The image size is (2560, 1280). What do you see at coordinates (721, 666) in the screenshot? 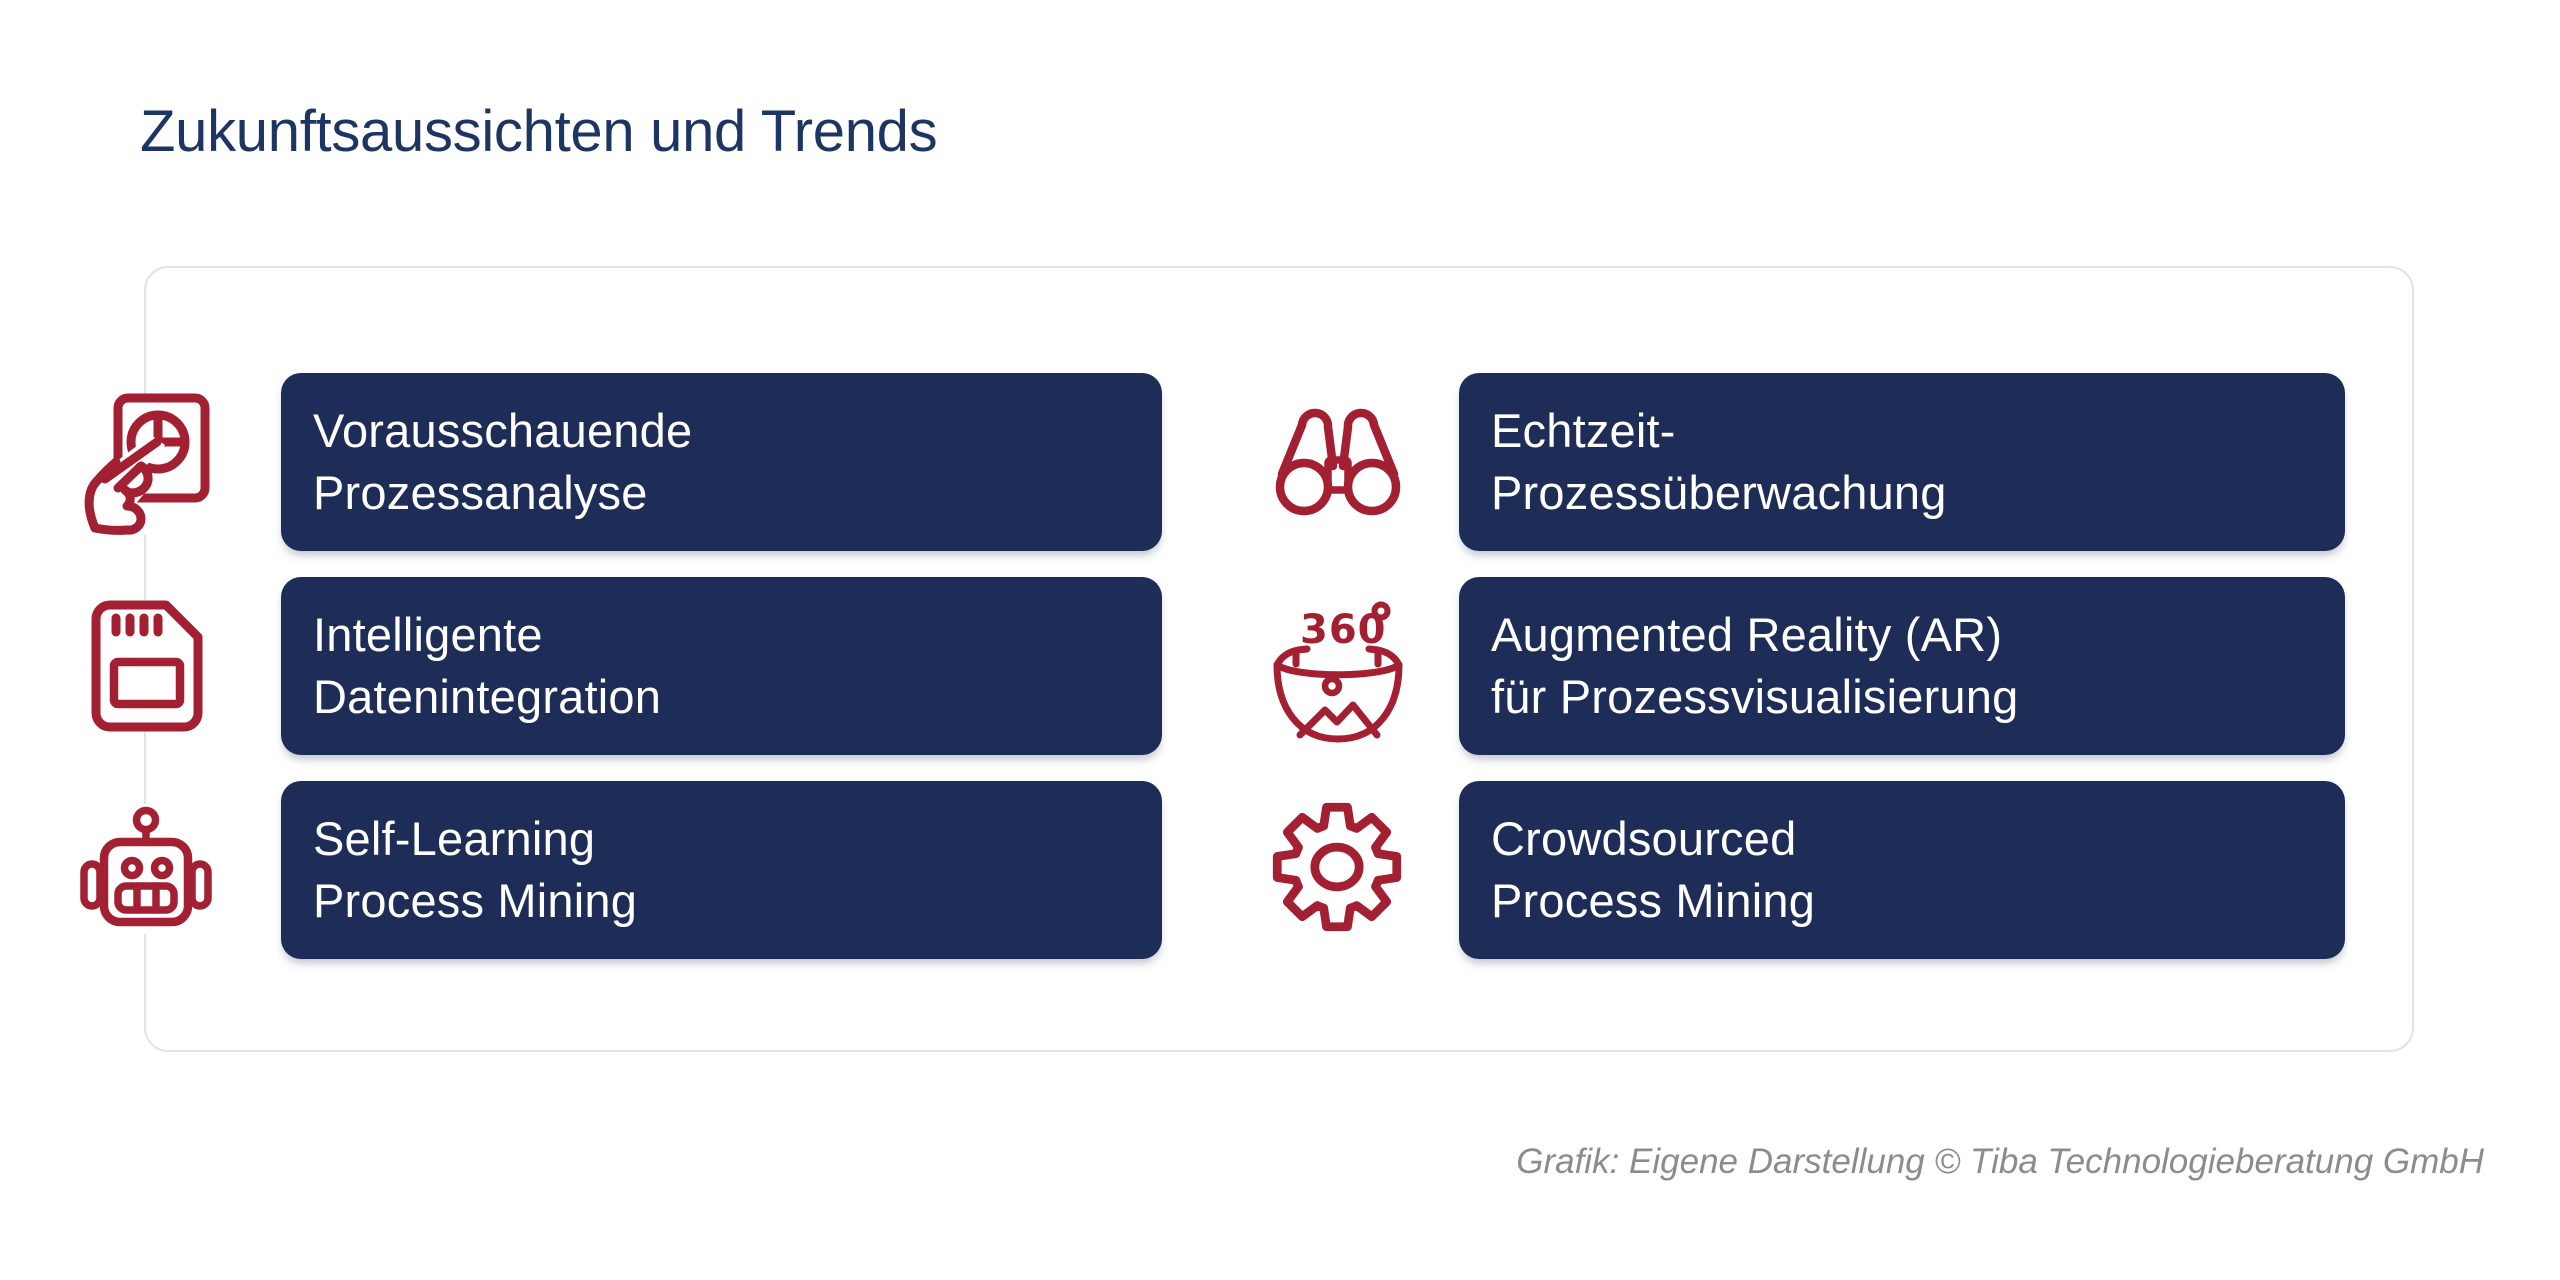
I see `trend-card-intelligente-datenintegration: Intelligente Datenintegration` at bounding box center [721, 666].